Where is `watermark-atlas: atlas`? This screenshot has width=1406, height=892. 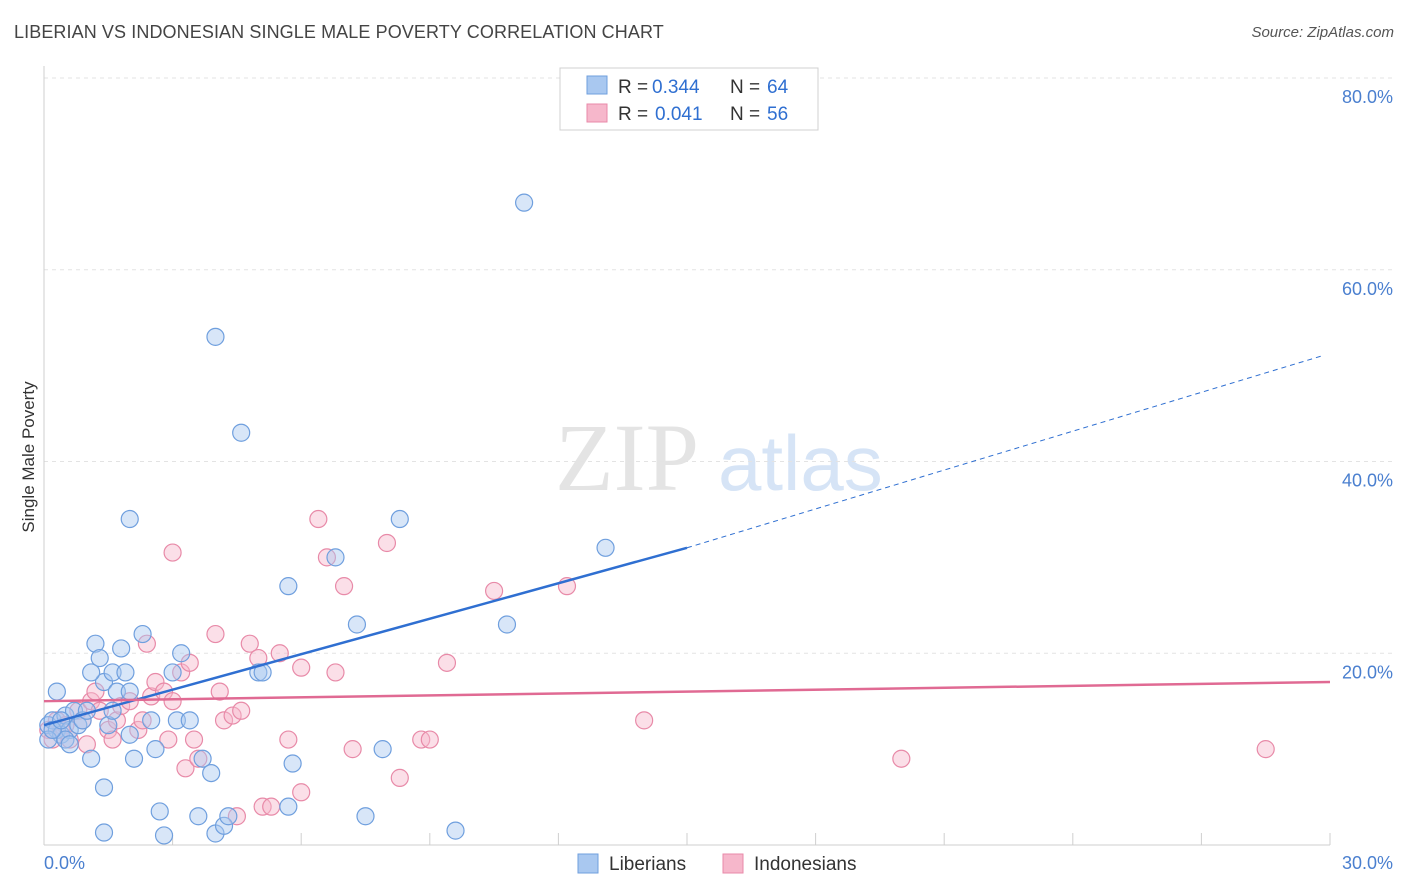 watermark-atlas: atlas is located at coordinates (800, 463).